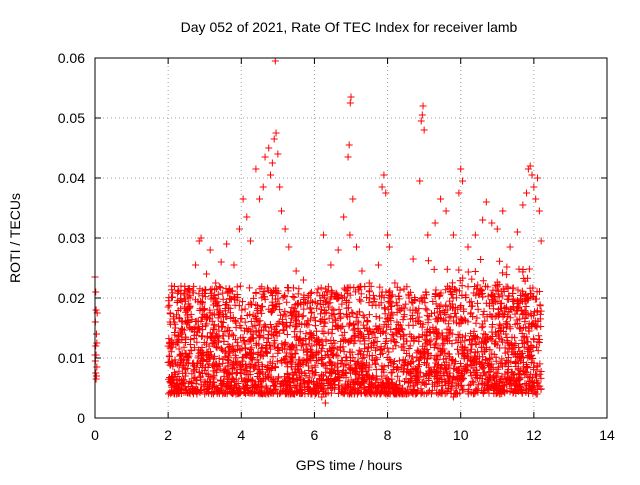 This screenshot has height=485, width=640. What do you see at coordinates (241, 435) in the screenshot?
I see `x-tick-label: 4` at bounding box center [241, 435].